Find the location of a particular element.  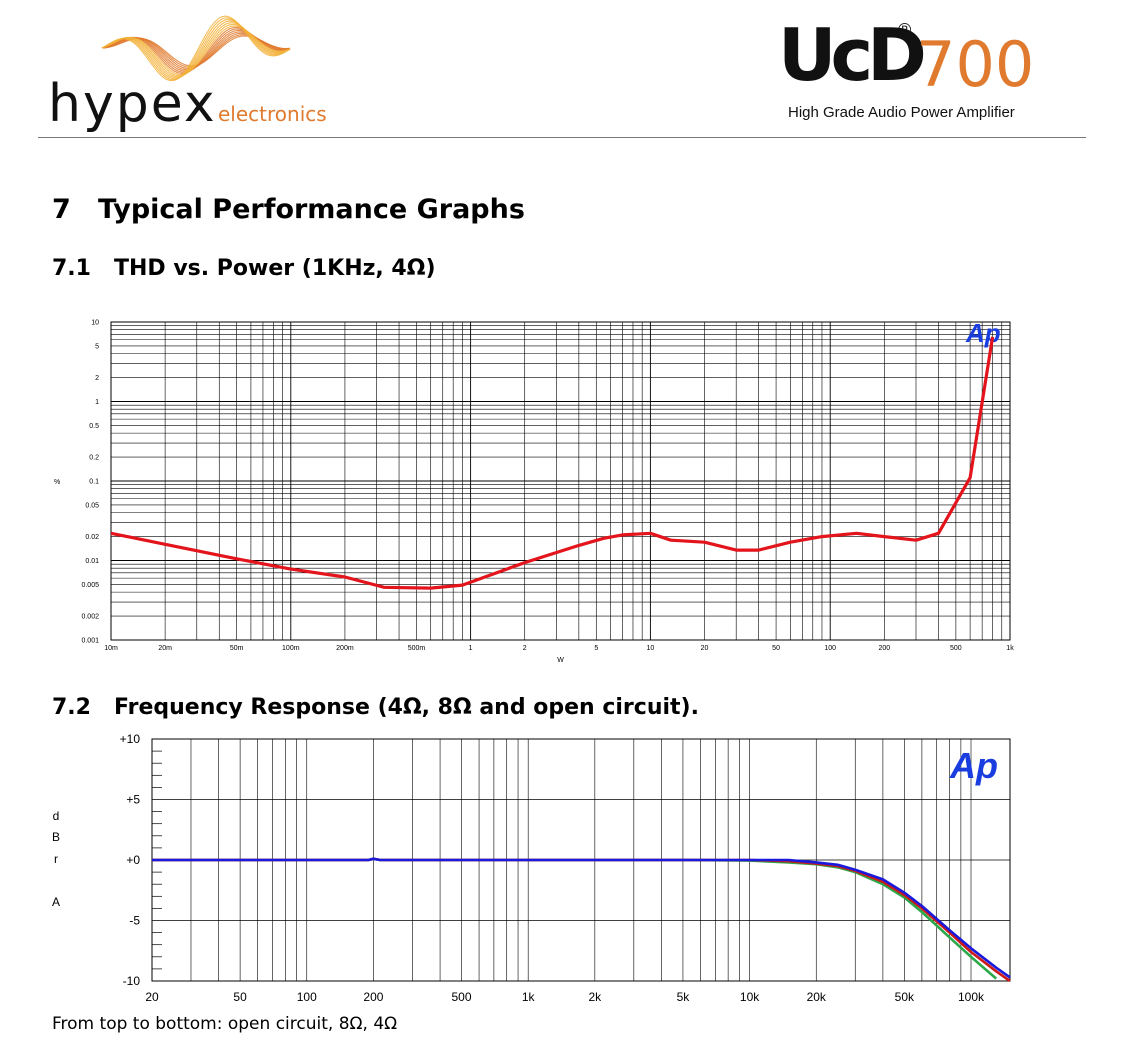

product-tagline: High Grade Audio Power Amplifier is located at coordinates (901, 112).